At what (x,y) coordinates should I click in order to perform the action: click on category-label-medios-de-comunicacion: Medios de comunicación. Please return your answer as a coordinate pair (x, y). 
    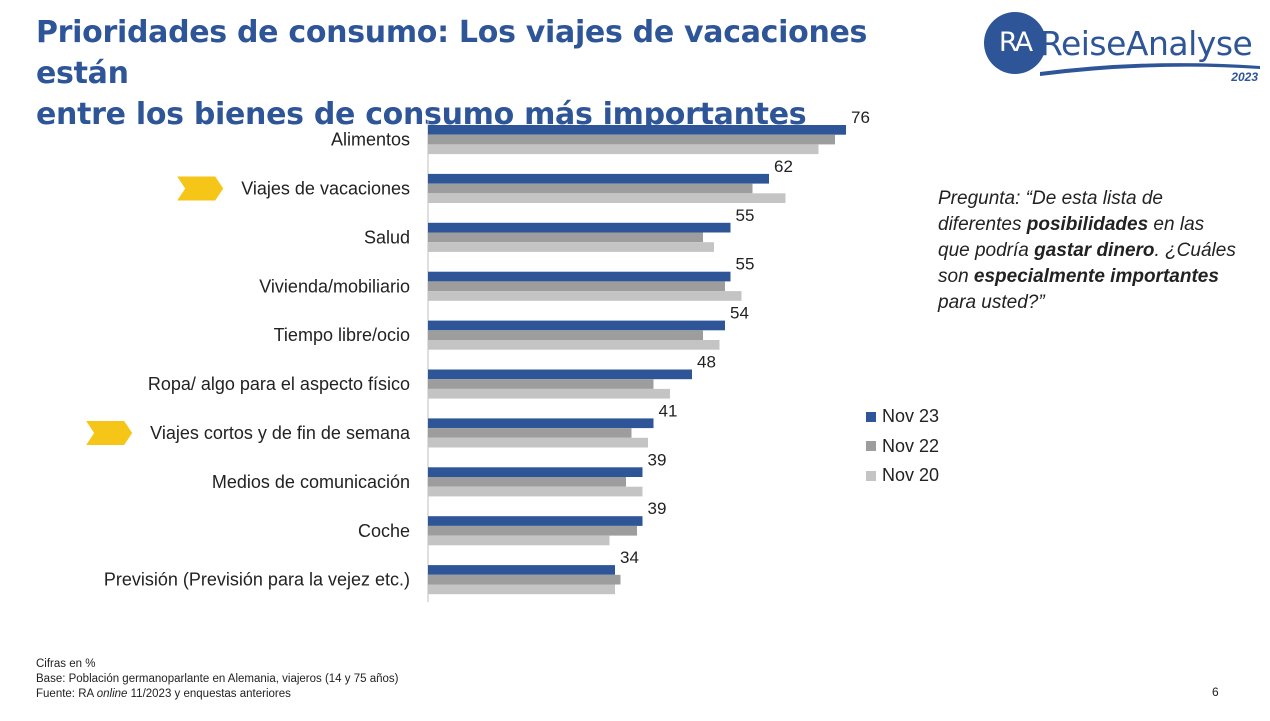
    Looking at the image, I should click on (311, 482).